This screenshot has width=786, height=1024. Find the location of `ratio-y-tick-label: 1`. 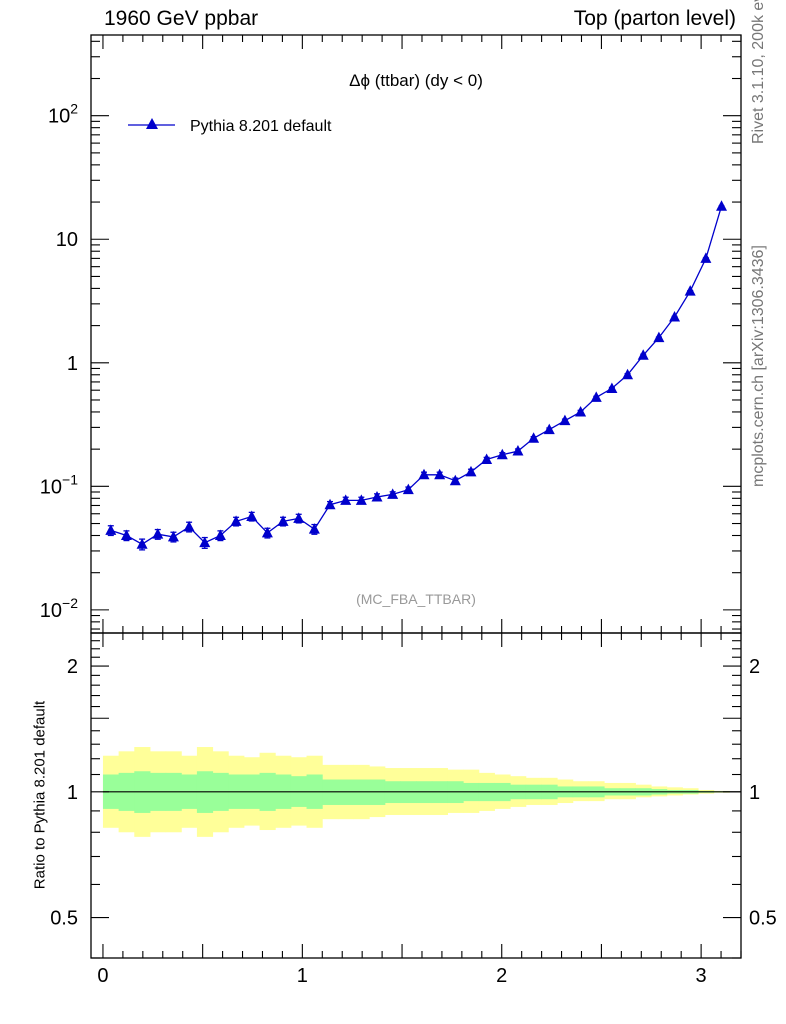

ratio-y-tick-label: 1 is located at coordinates (72, 793).